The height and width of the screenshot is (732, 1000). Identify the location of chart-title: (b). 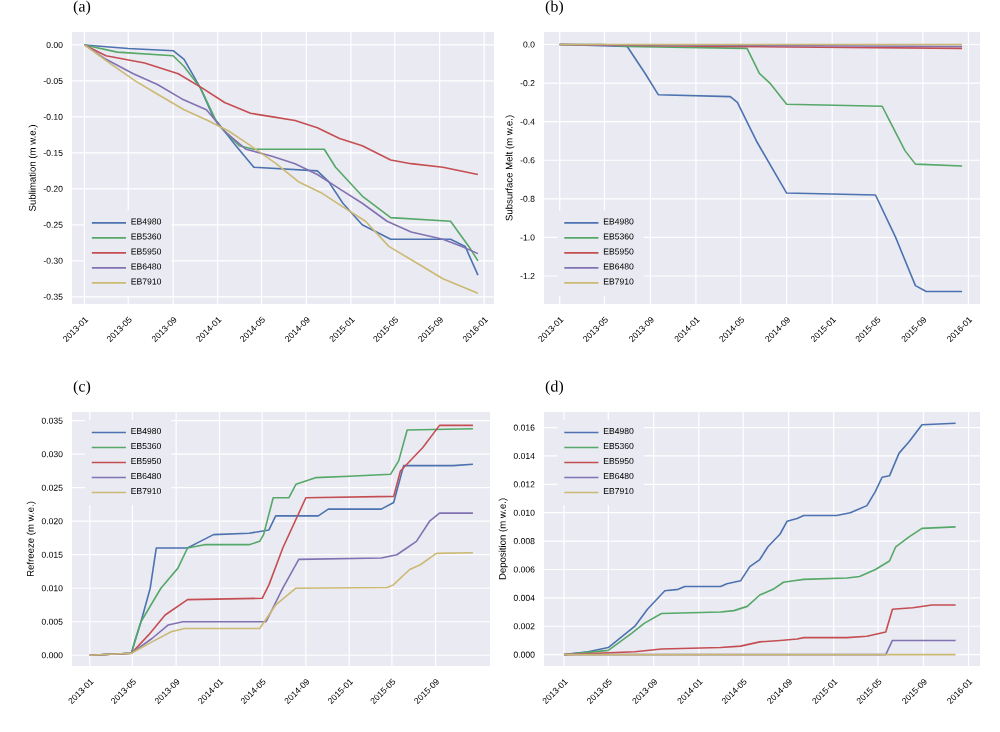
(554, 7).